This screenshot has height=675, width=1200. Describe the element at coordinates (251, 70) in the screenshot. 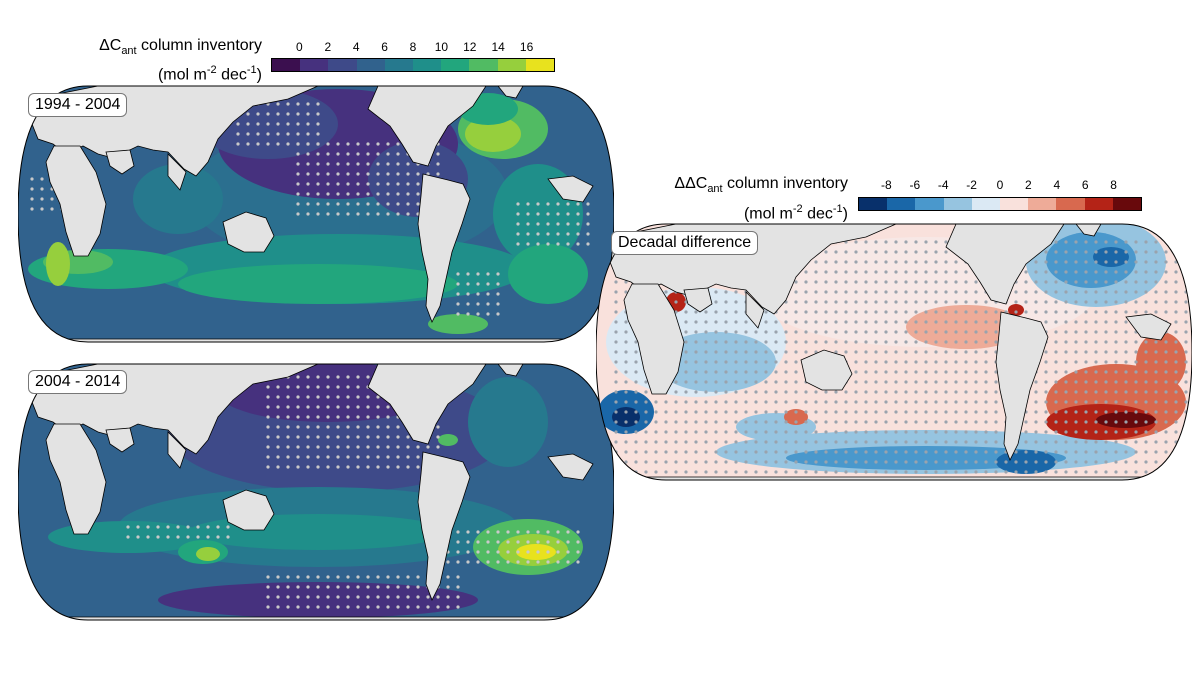

I see `colorbar-abs-unit-sup2: -1` at that location.